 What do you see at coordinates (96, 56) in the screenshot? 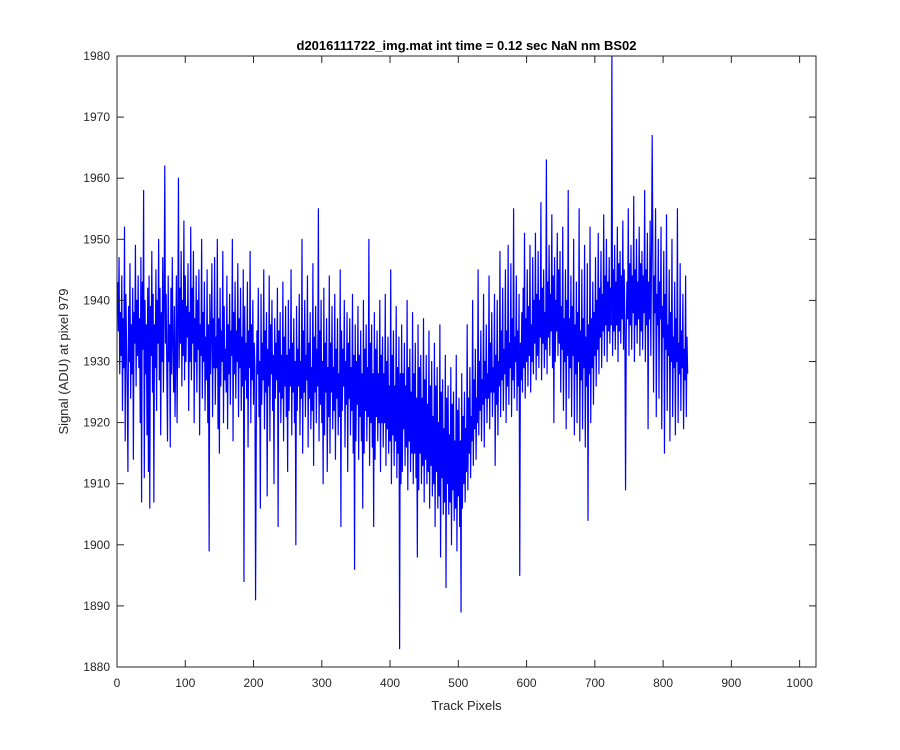
I see `y-tick-label: 1980` at bounding box center [96, 56].